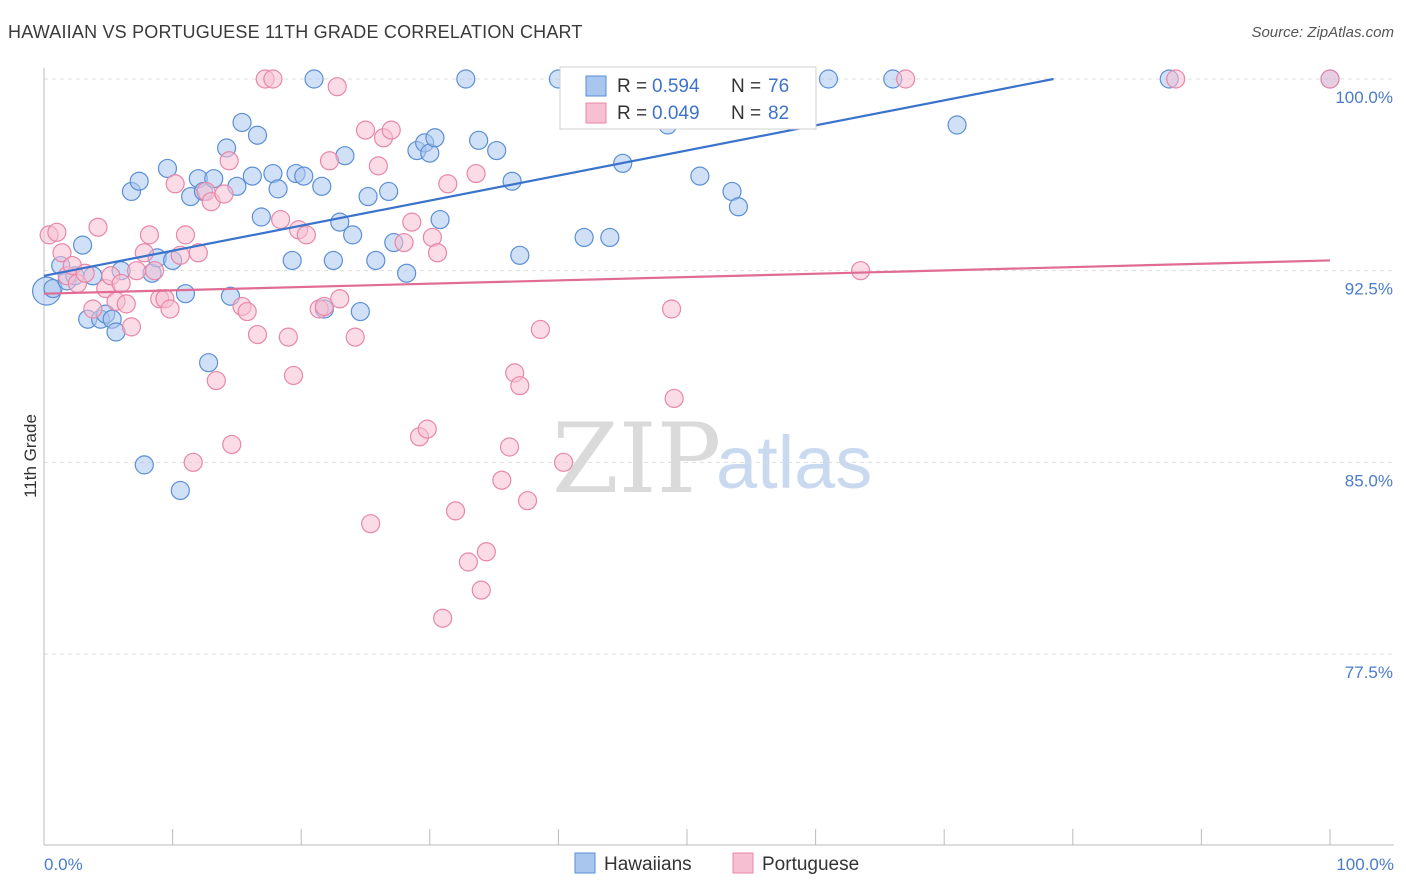 The height and width of the screenshot is (892, 1406). What do you see at coordinates (676, 86) in the screenshot?
I see `legend-r-value-hawaiians: 0.594` at bounding box center [676, 86].